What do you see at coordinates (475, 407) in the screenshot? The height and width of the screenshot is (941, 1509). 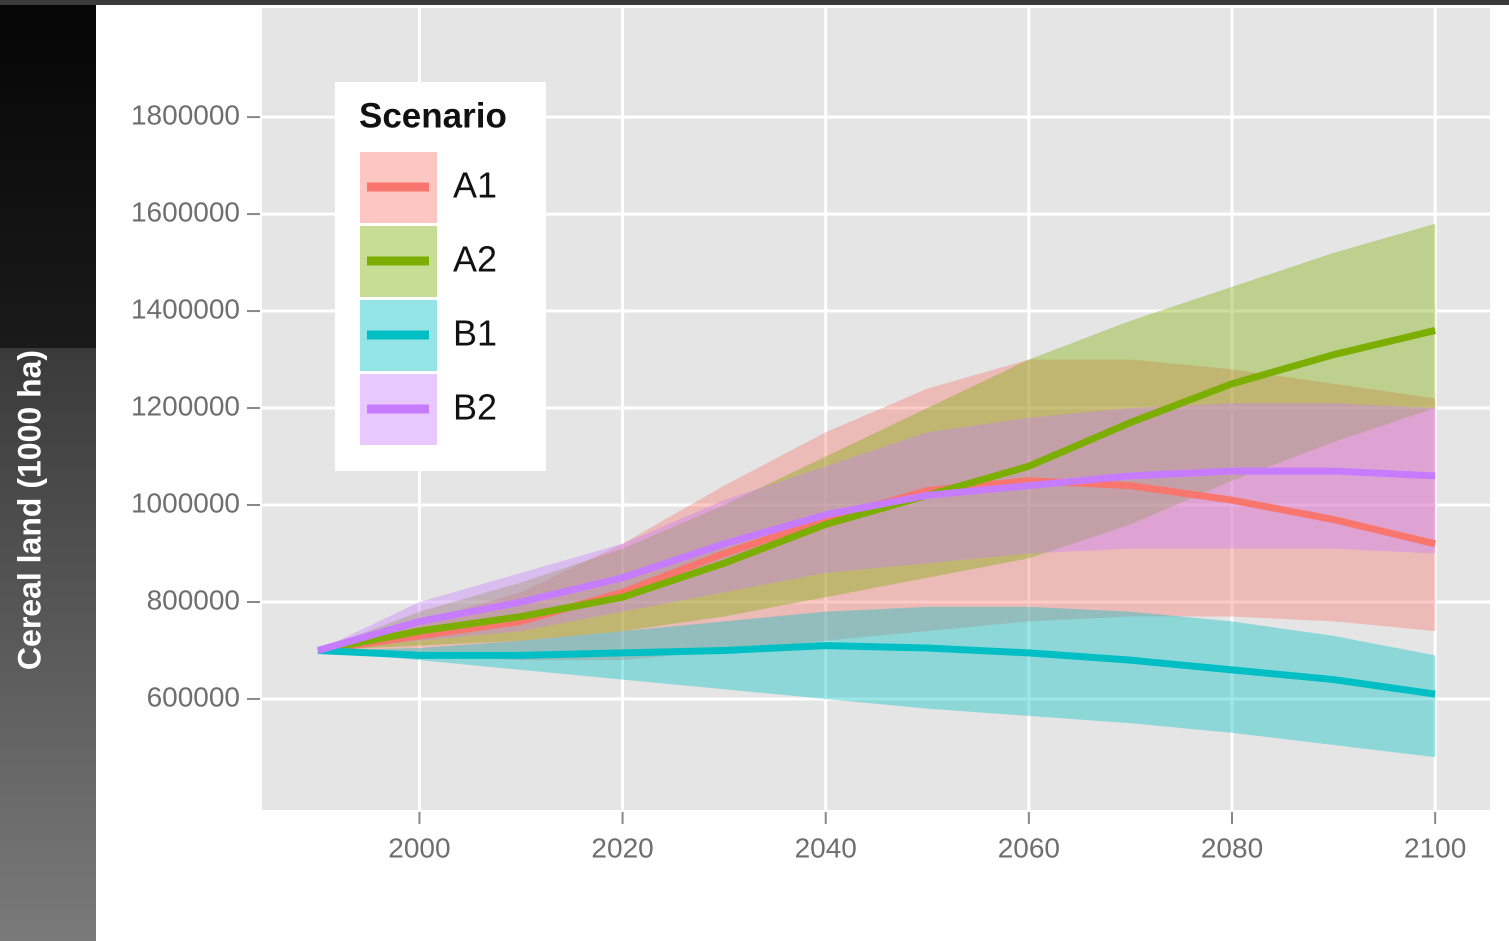 I see `legend-label: B2` at bounding box center [475, 407].